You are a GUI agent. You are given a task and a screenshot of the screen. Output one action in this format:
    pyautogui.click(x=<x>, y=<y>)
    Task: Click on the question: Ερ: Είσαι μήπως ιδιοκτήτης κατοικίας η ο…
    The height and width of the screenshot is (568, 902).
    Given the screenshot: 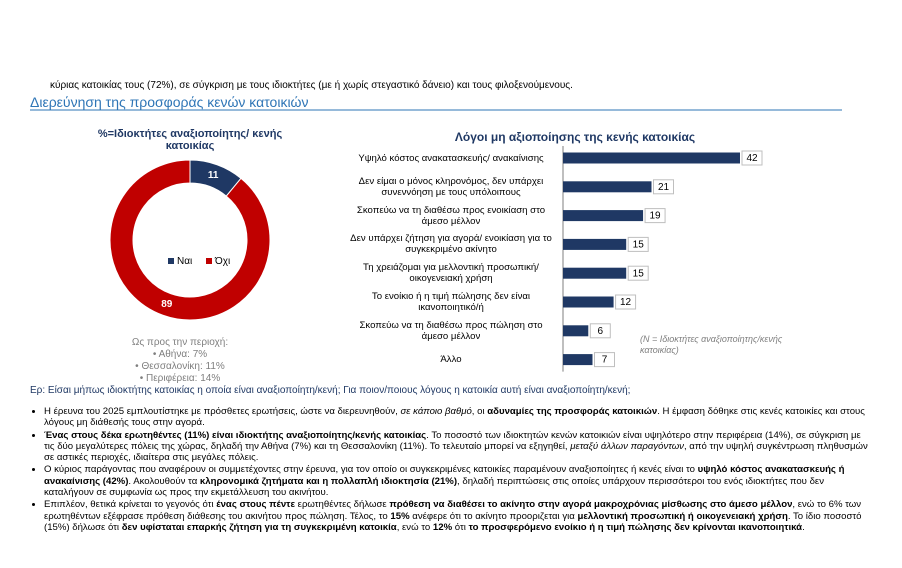 What is the action you would take?
    pyautogui.click(x=330, y=390)
    